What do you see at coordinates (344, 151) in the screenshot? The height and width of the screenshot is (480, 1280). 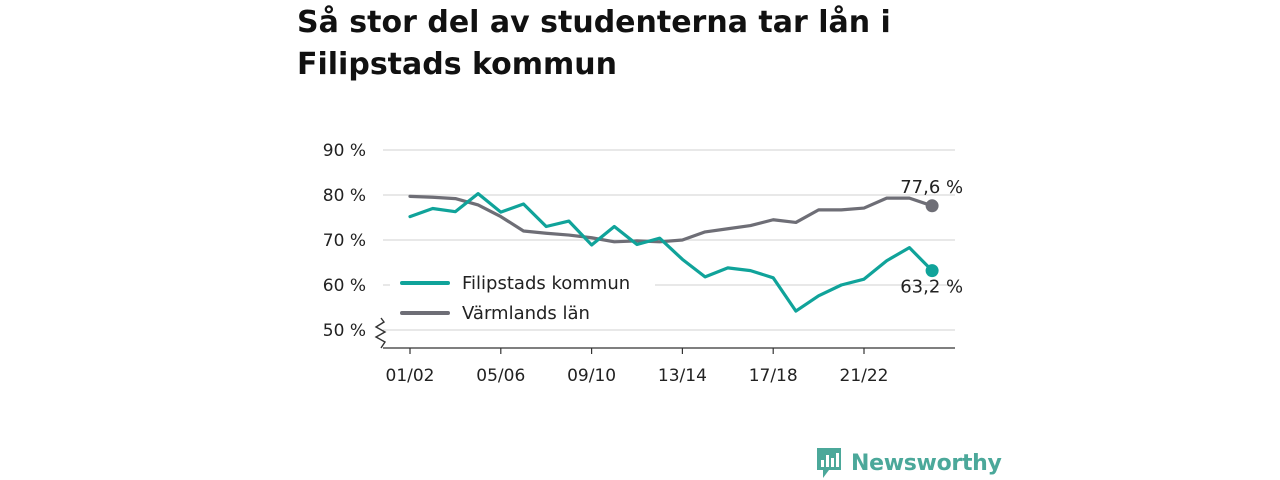 I see `y-tick-label: 90 %` at bounding box center [344, 151].